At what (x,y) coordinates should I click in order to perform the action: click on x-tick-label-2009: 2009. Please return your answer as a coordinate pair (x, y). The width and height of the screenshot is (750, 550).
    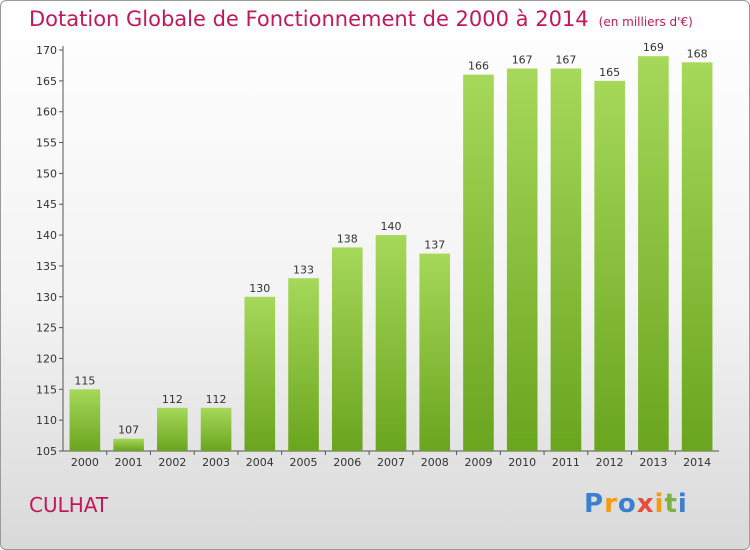
    Looking at the image, I should click on (478, 462).